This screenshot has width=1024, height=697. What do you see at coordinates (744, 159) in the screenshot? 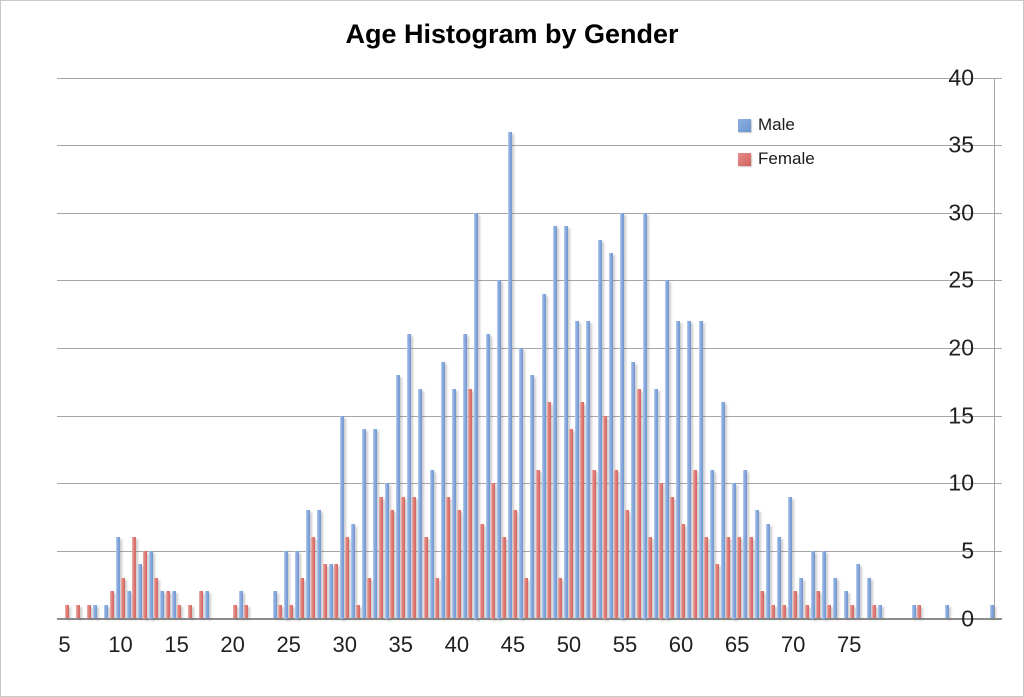
I see `female-legend-swatch-icon` at bounding box center [744, 159].